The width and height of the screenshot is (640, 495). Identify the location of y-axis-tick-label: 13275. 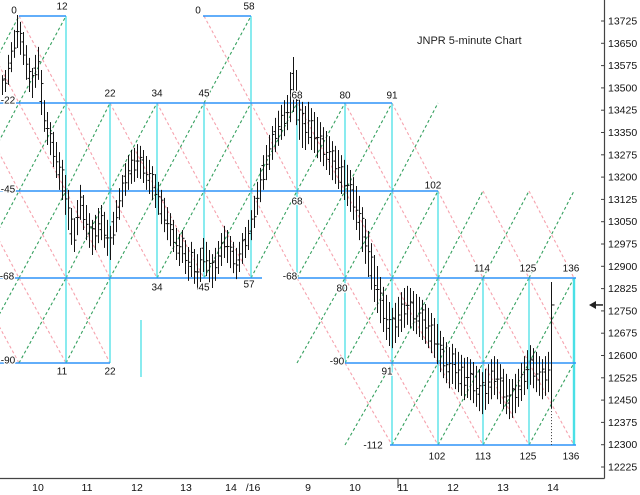
(622, 155).